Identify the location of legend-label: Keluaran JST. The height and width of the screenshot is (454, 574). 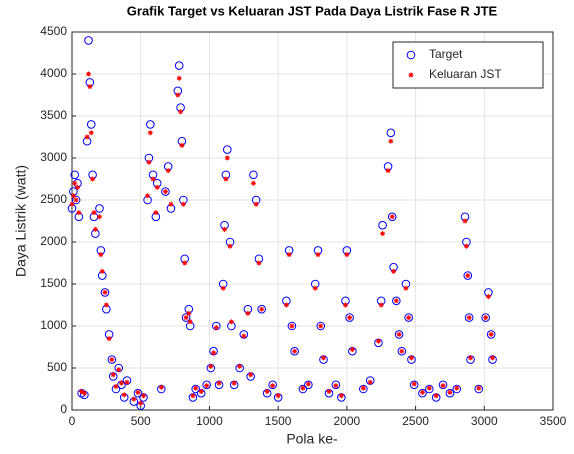
(465, 74).